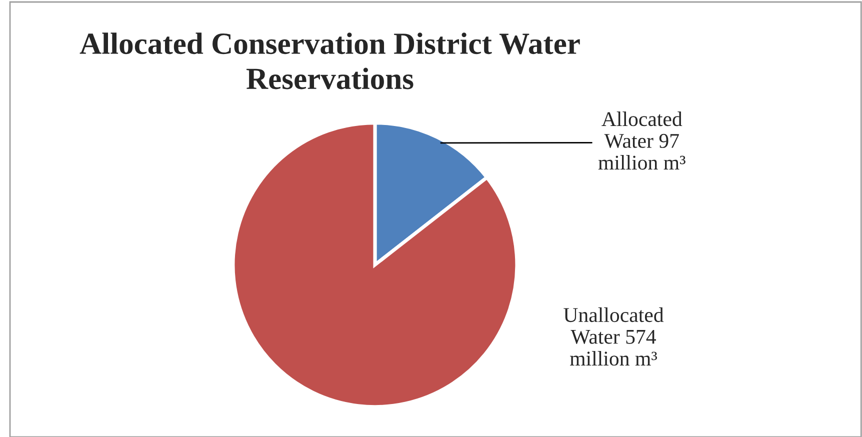 The height and width of the screenshot is (437, 862). What do you see at coordinates (614, 336) in the screenshot?
I see `slice-label: Unallocated Water 574 million m³` at bounding box center [614, 336].